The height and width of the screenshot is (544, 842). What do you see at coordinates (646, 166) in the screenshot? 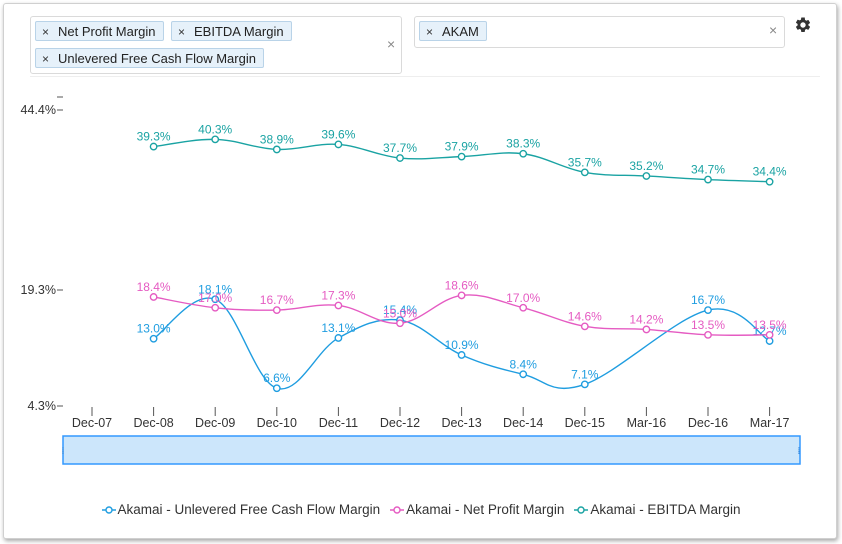
I see `data-label: 35.2%` at bounding box center [646, 166].